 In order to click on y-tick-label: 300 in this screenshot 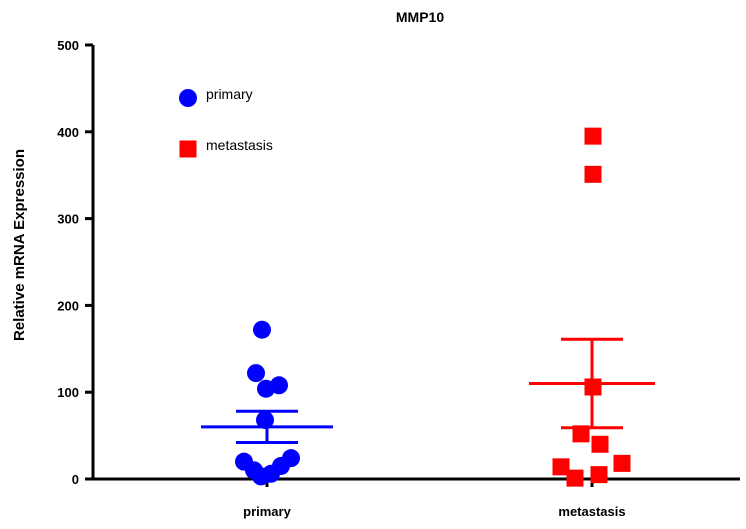, I will do `click(68, 219)`.